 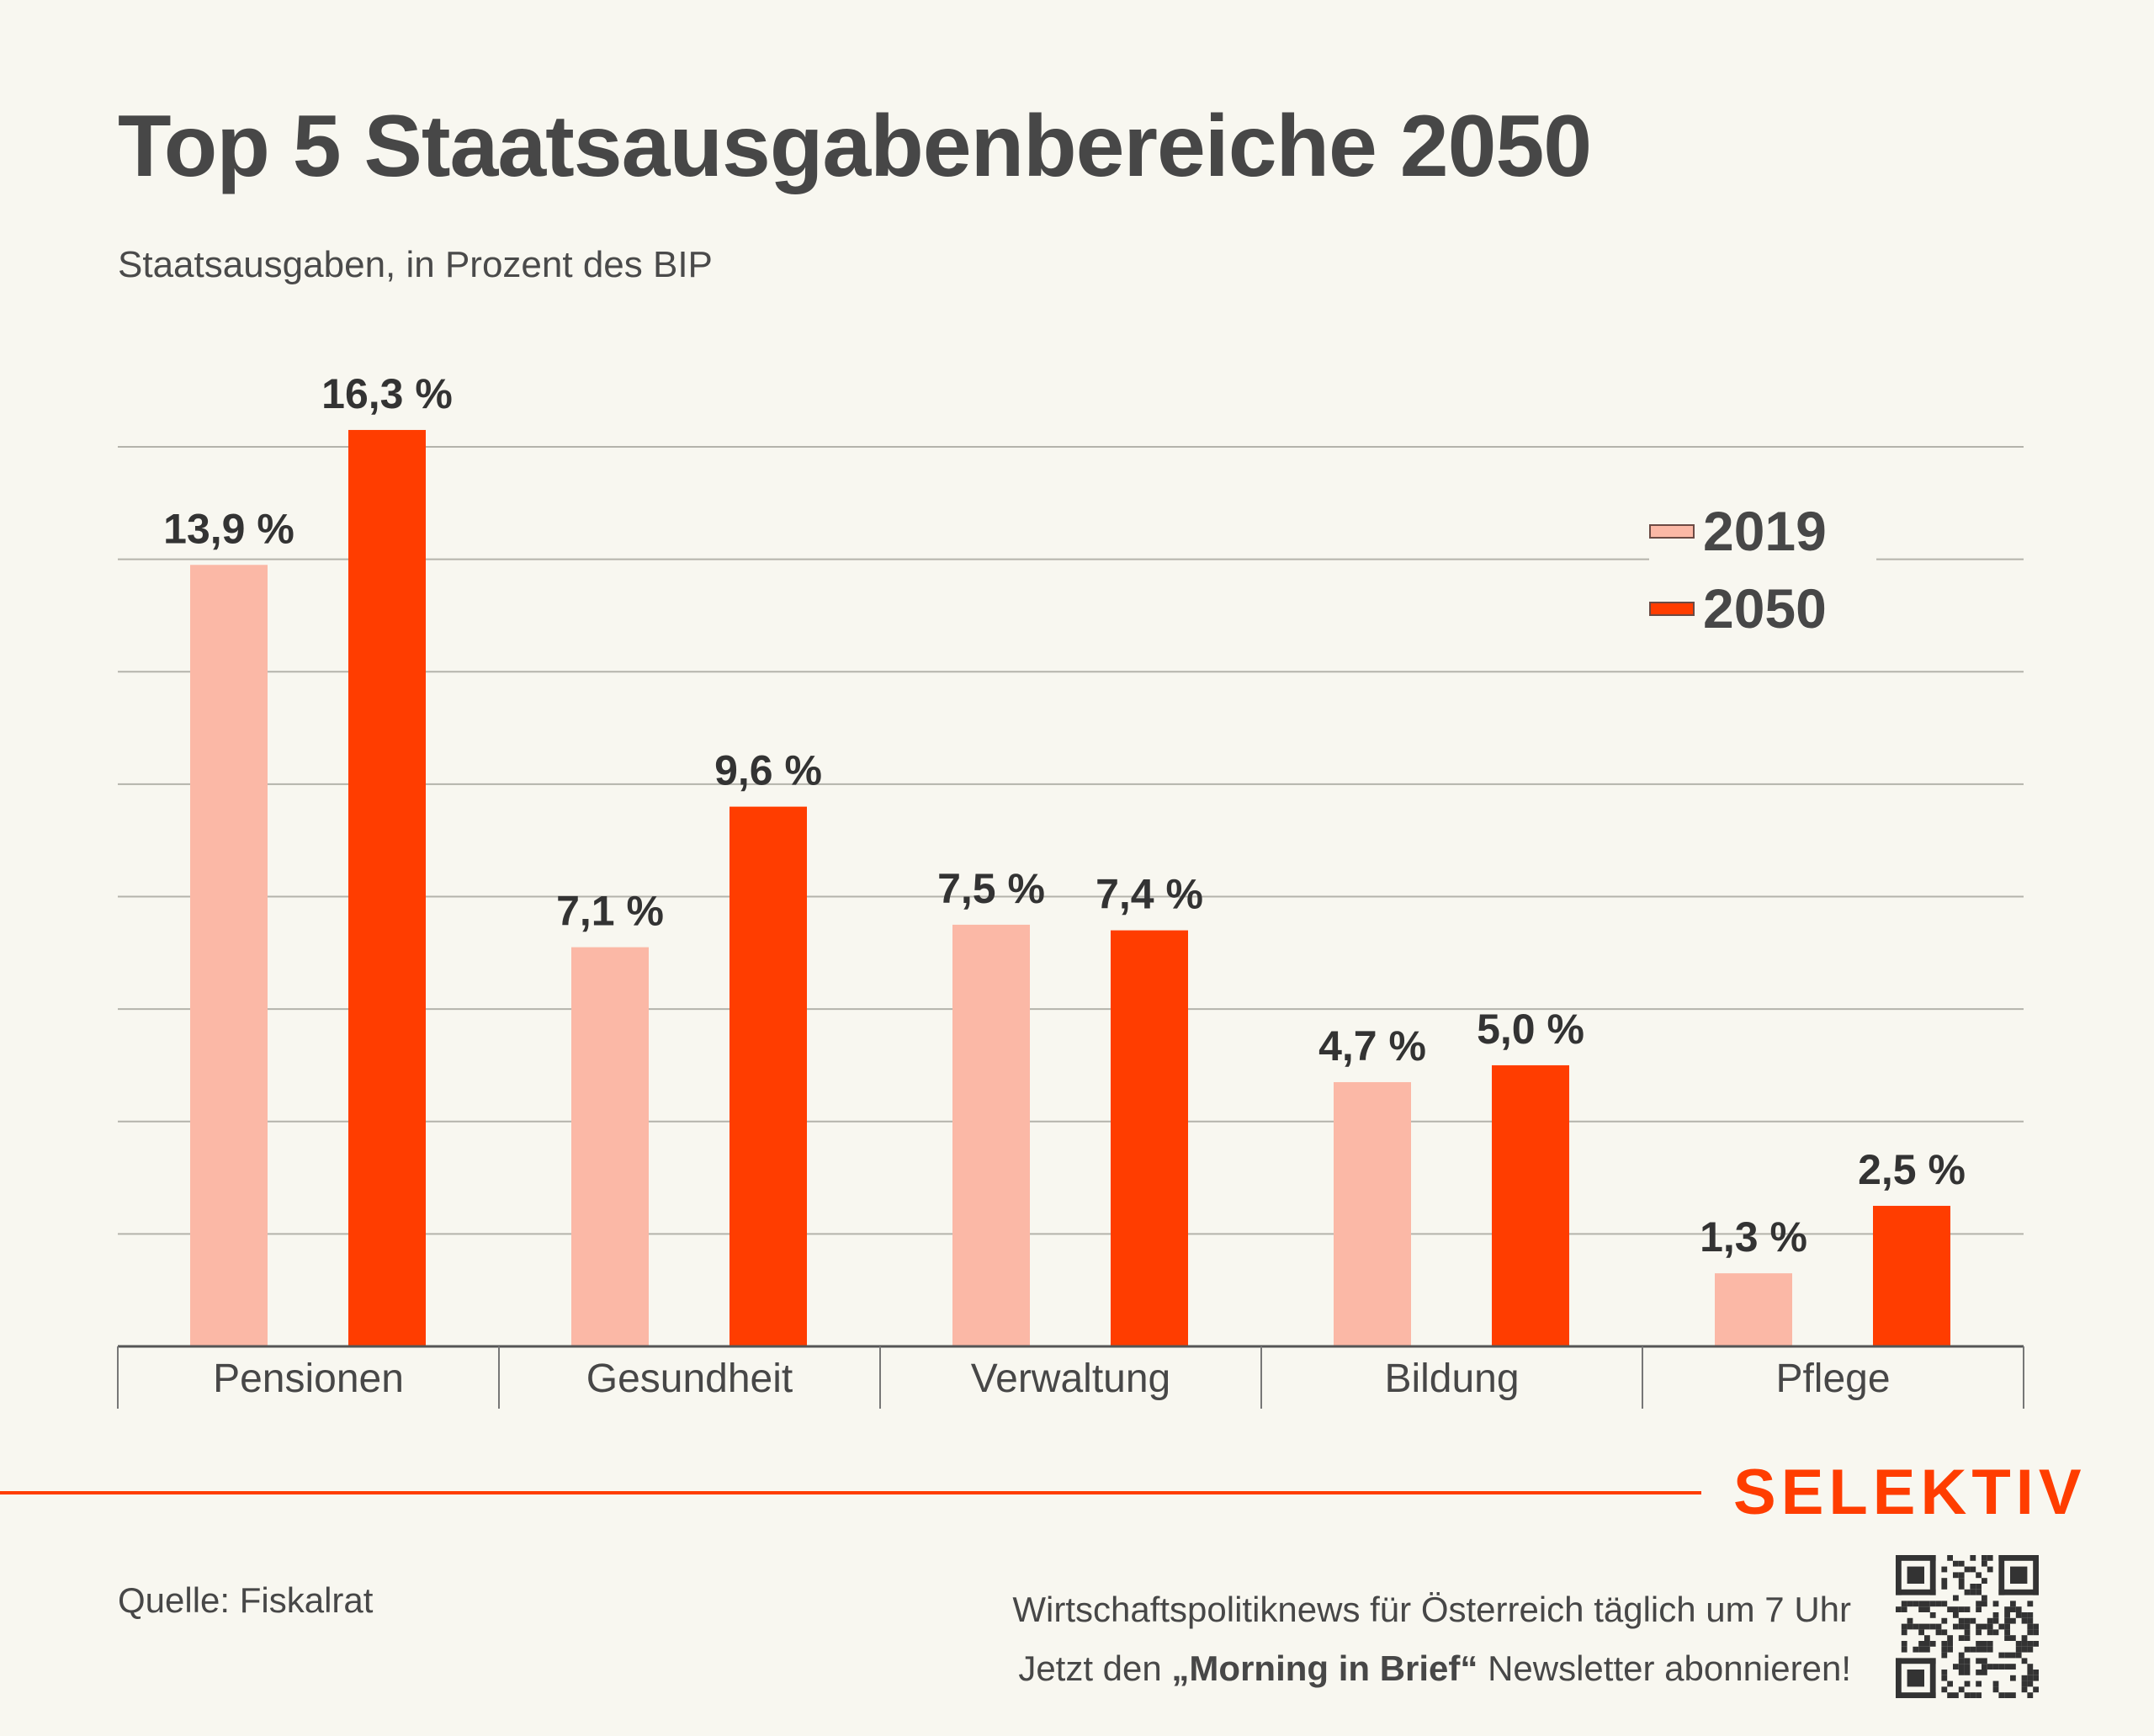 What do you see at coordinates (1451, 1378) in the screenshot?
I see `category-label-bildung: Bildung` at bounding box center [1451, 1378].